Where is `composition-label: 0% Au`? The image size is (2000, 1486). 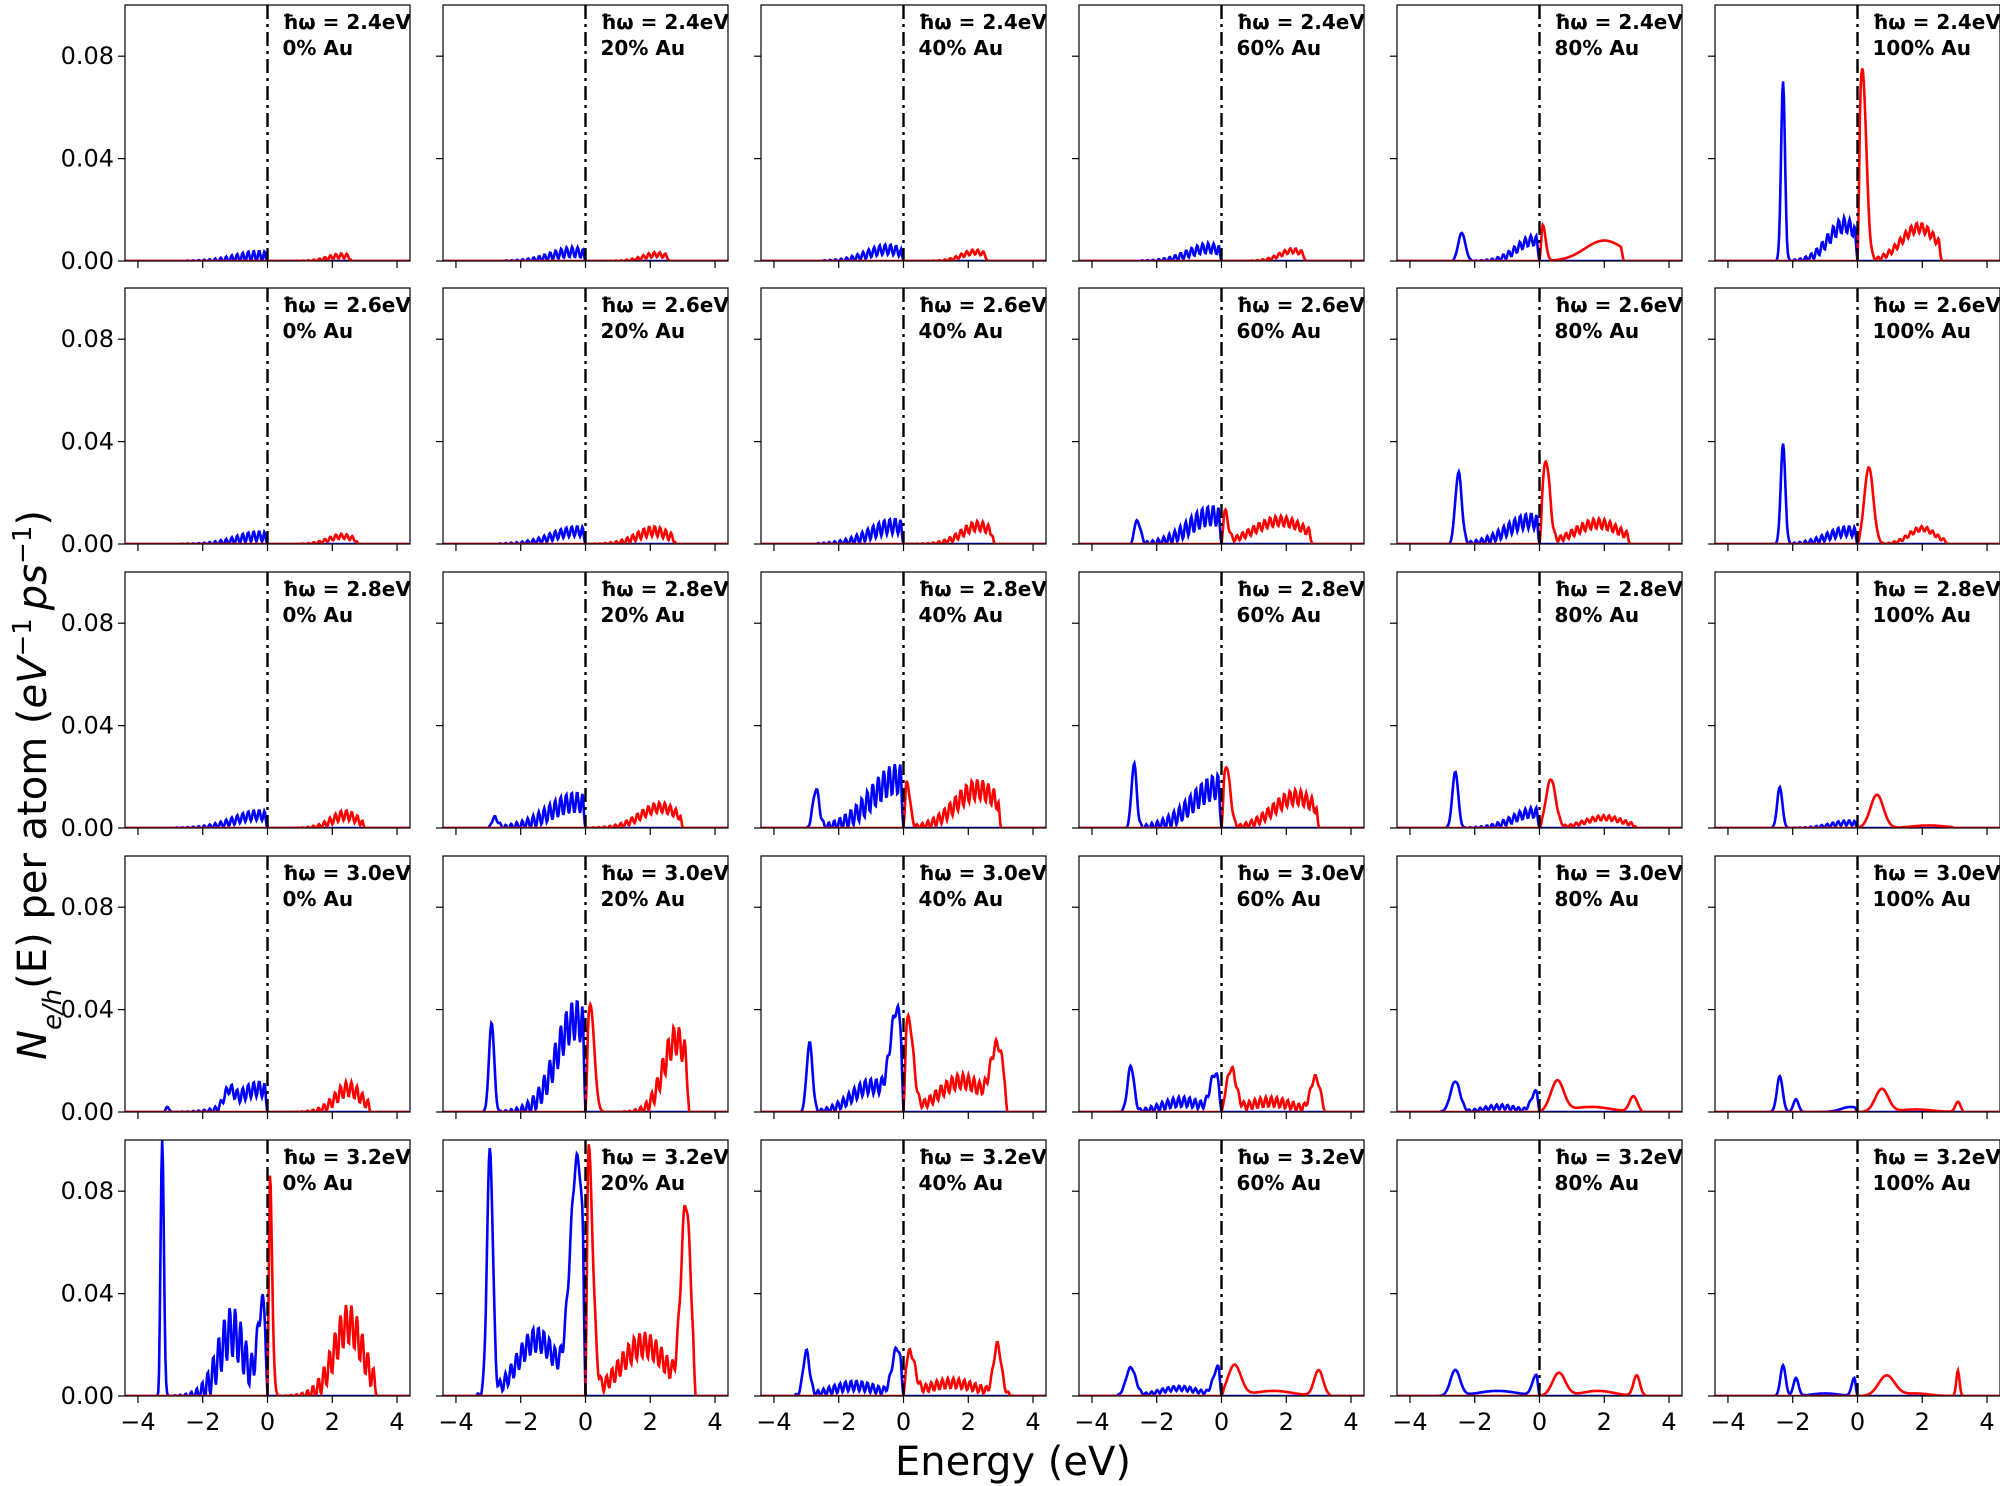
composition-label: 0% Au is located at coordinates (318, 615).